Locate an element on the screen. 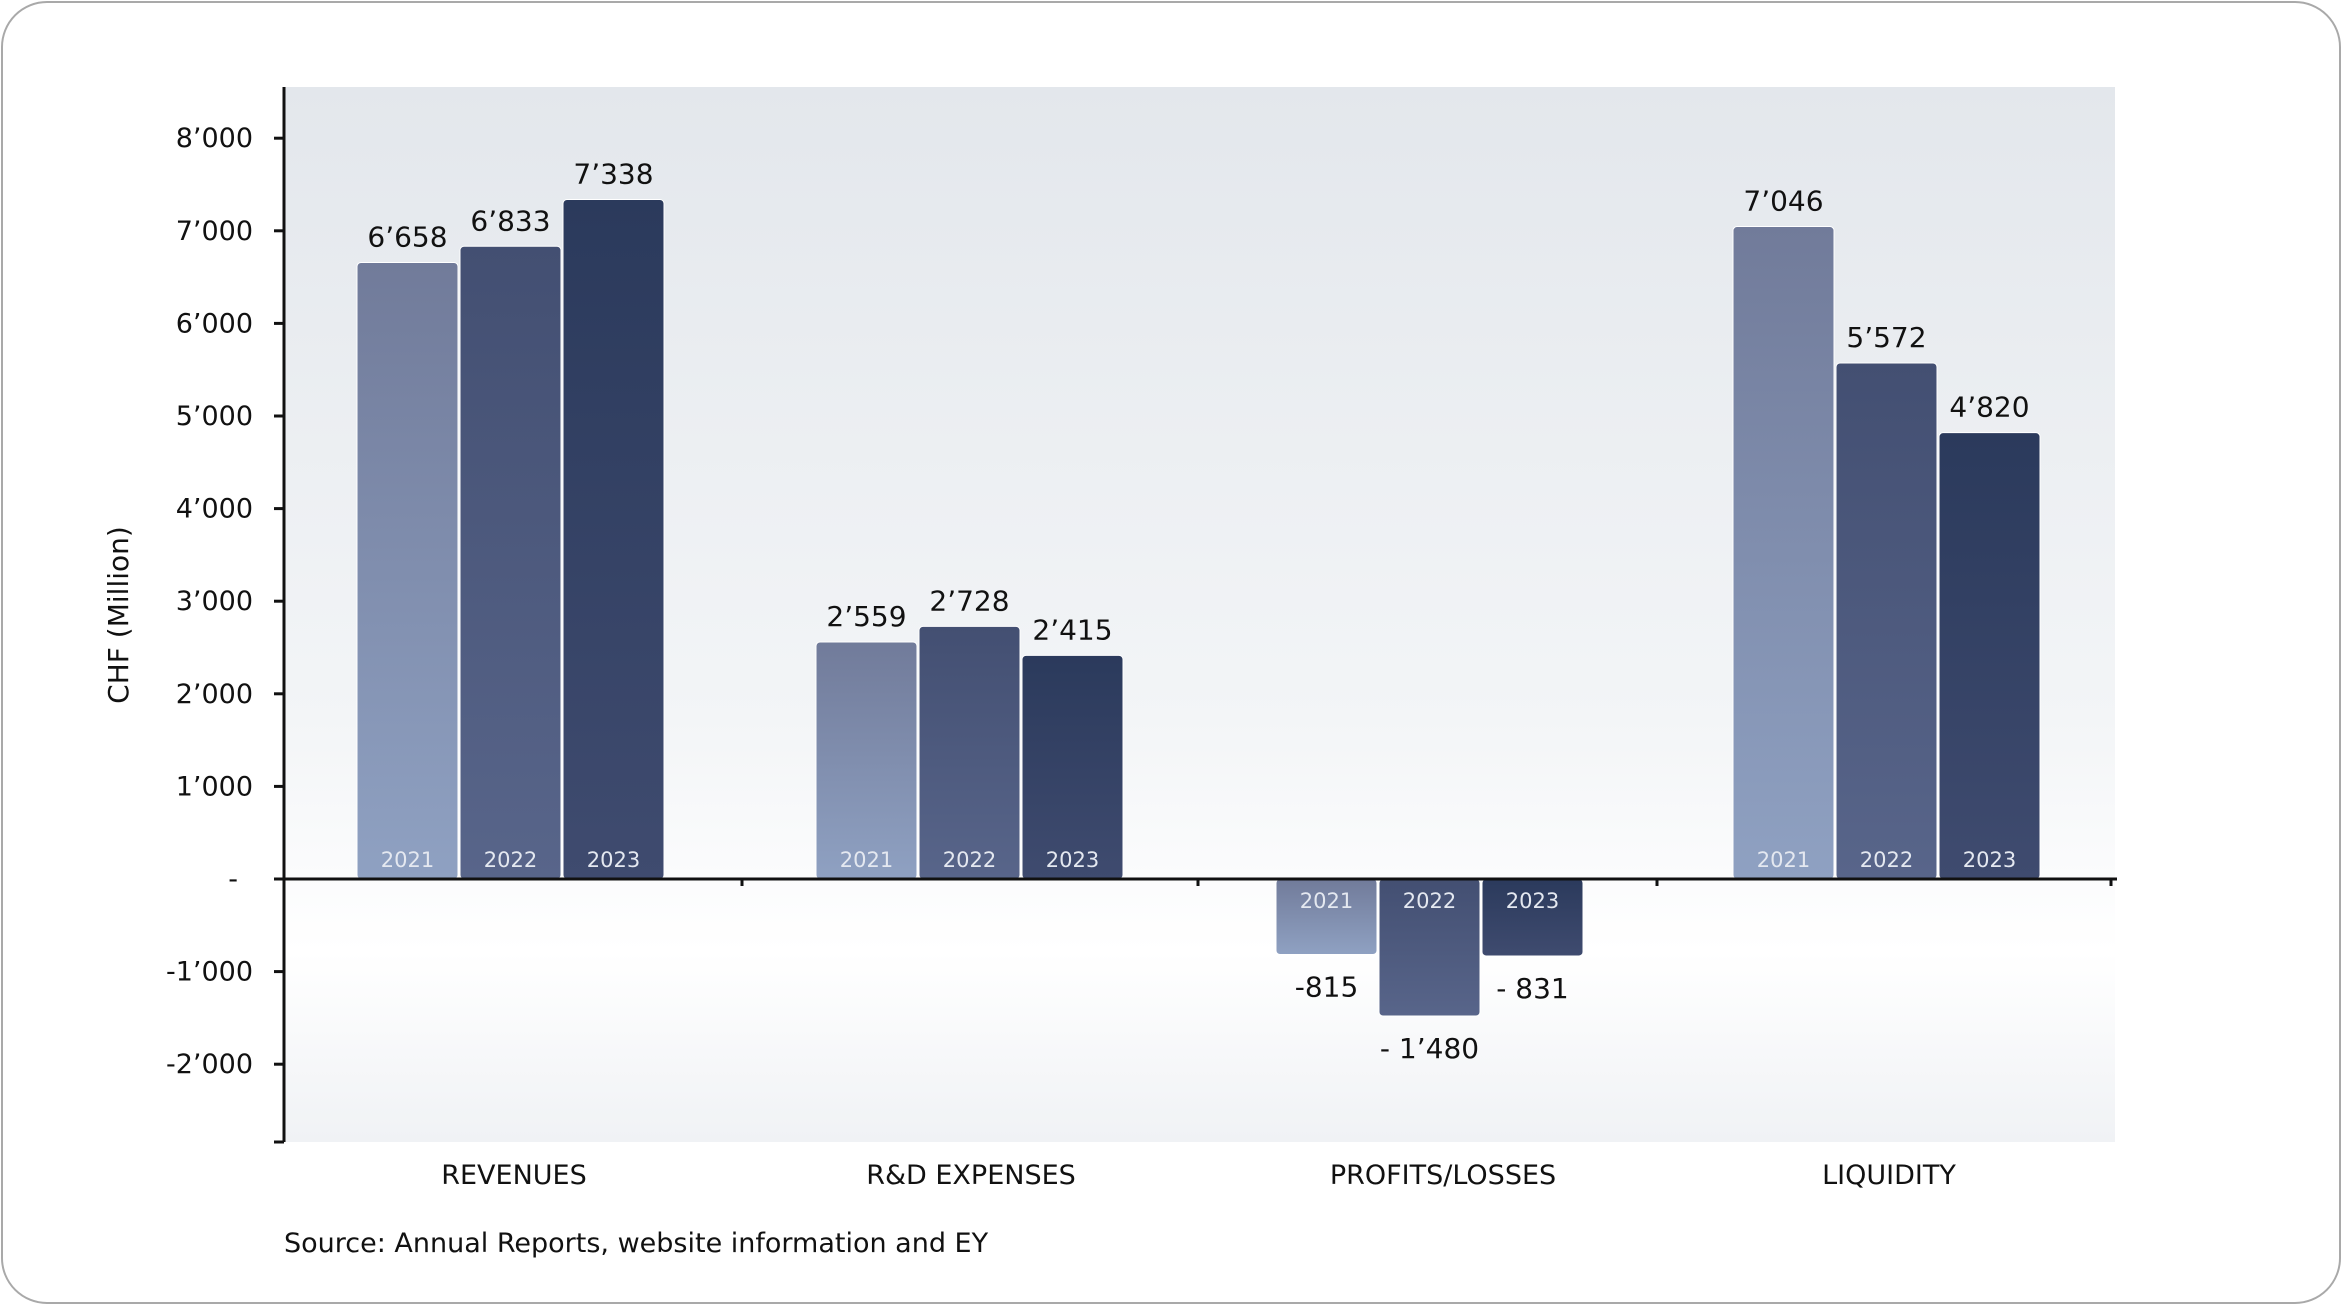  value-label: 2’728 is located at coordinates (969, 600).